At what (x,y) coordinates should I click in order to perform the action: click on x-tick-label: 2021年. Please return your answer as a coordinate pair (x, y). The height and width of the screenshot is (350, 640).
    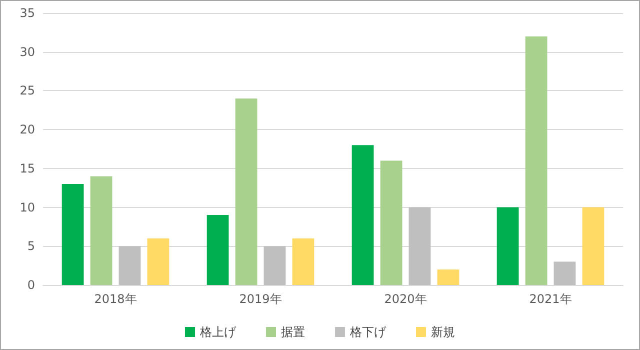
    Looking at the image, I should click on (550, 299).